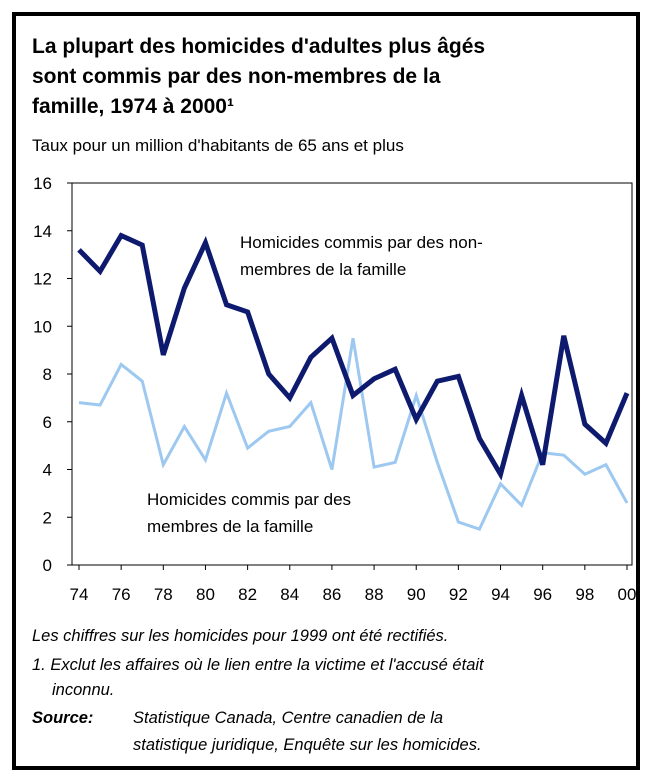  I want to click on x-tick-label: 74, so click(79, 594).